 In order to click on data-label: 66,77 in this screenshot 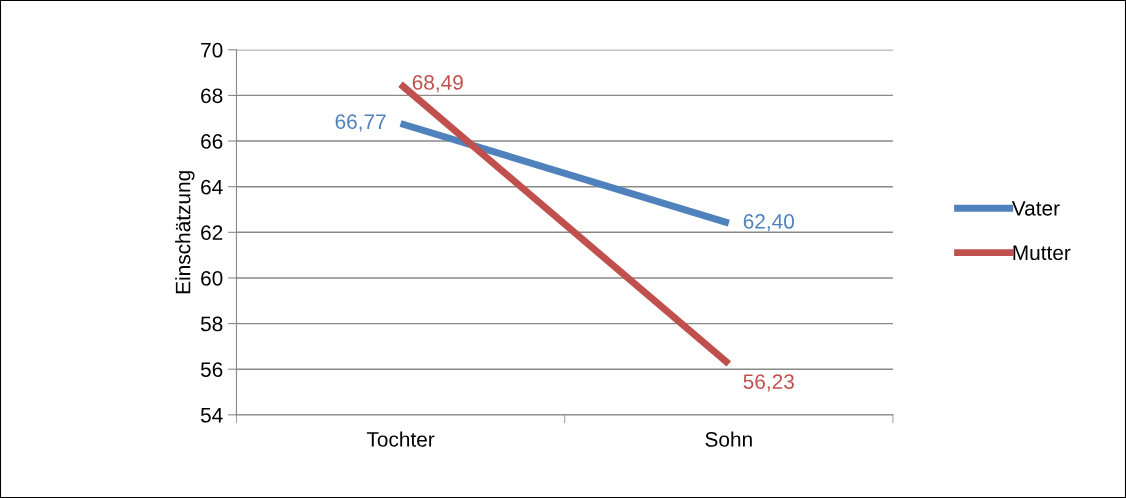, I will do `click(360, 123)`.